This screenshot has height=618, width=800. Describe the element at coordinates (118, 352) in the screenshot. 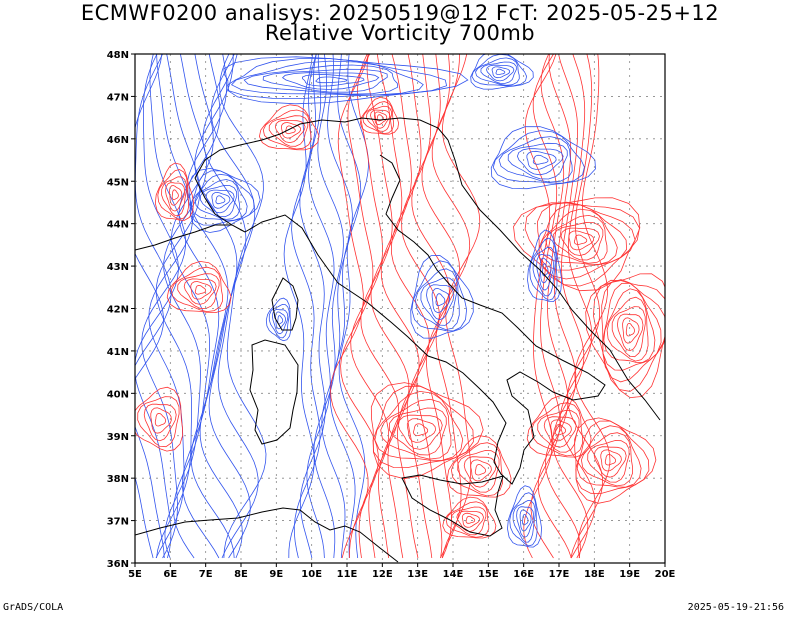

I see `lat-label: 41N` at that location.